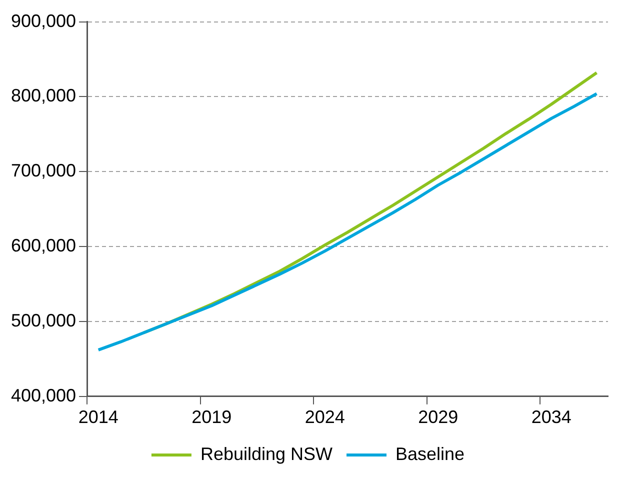 The height and width of the screenshot is (482, 620). What do you see at coordinates (43, 320) in the screenshot?
I see `y-tick-label: 500,000` at bounding box center [43, 320].